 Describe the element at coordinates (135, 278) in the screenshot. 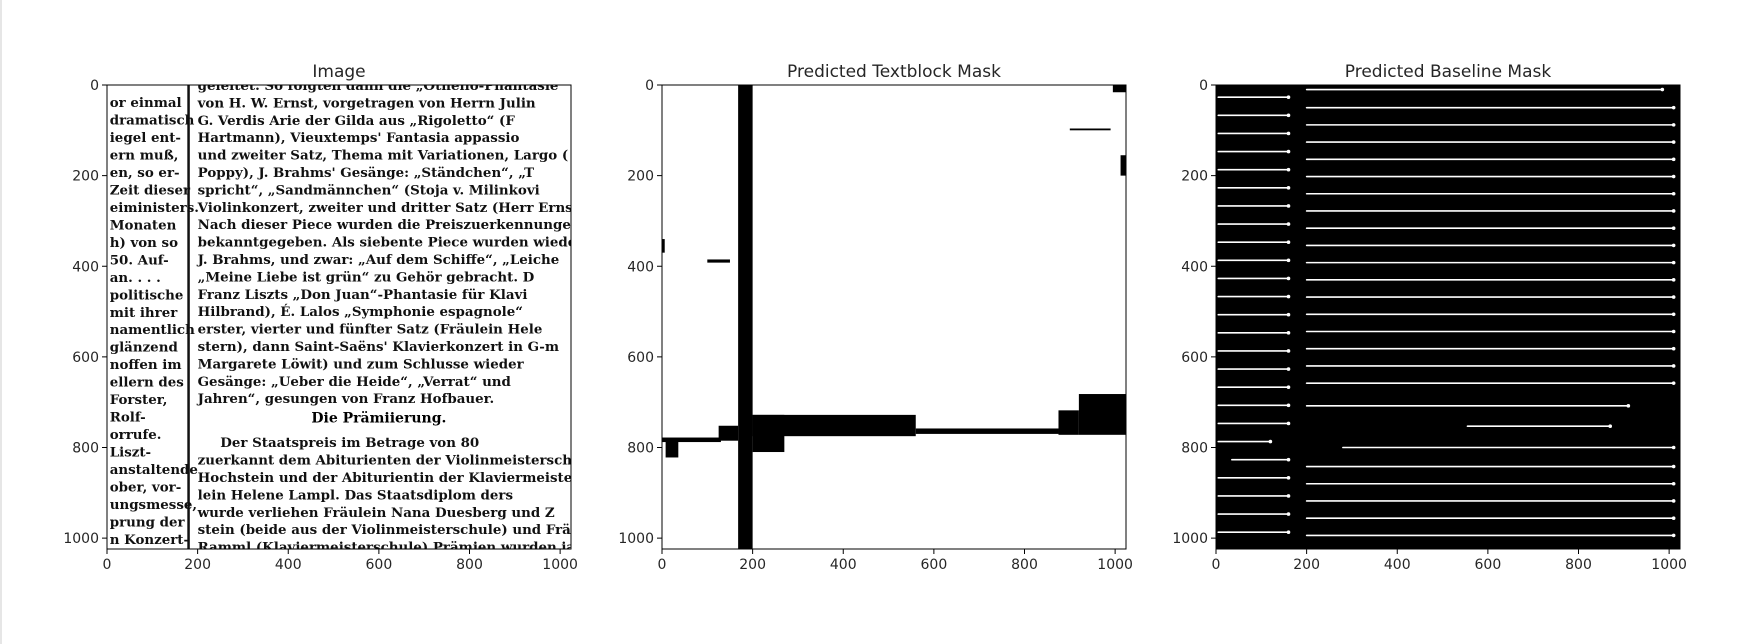

I see `left-column-line: an. . . .` at that location.